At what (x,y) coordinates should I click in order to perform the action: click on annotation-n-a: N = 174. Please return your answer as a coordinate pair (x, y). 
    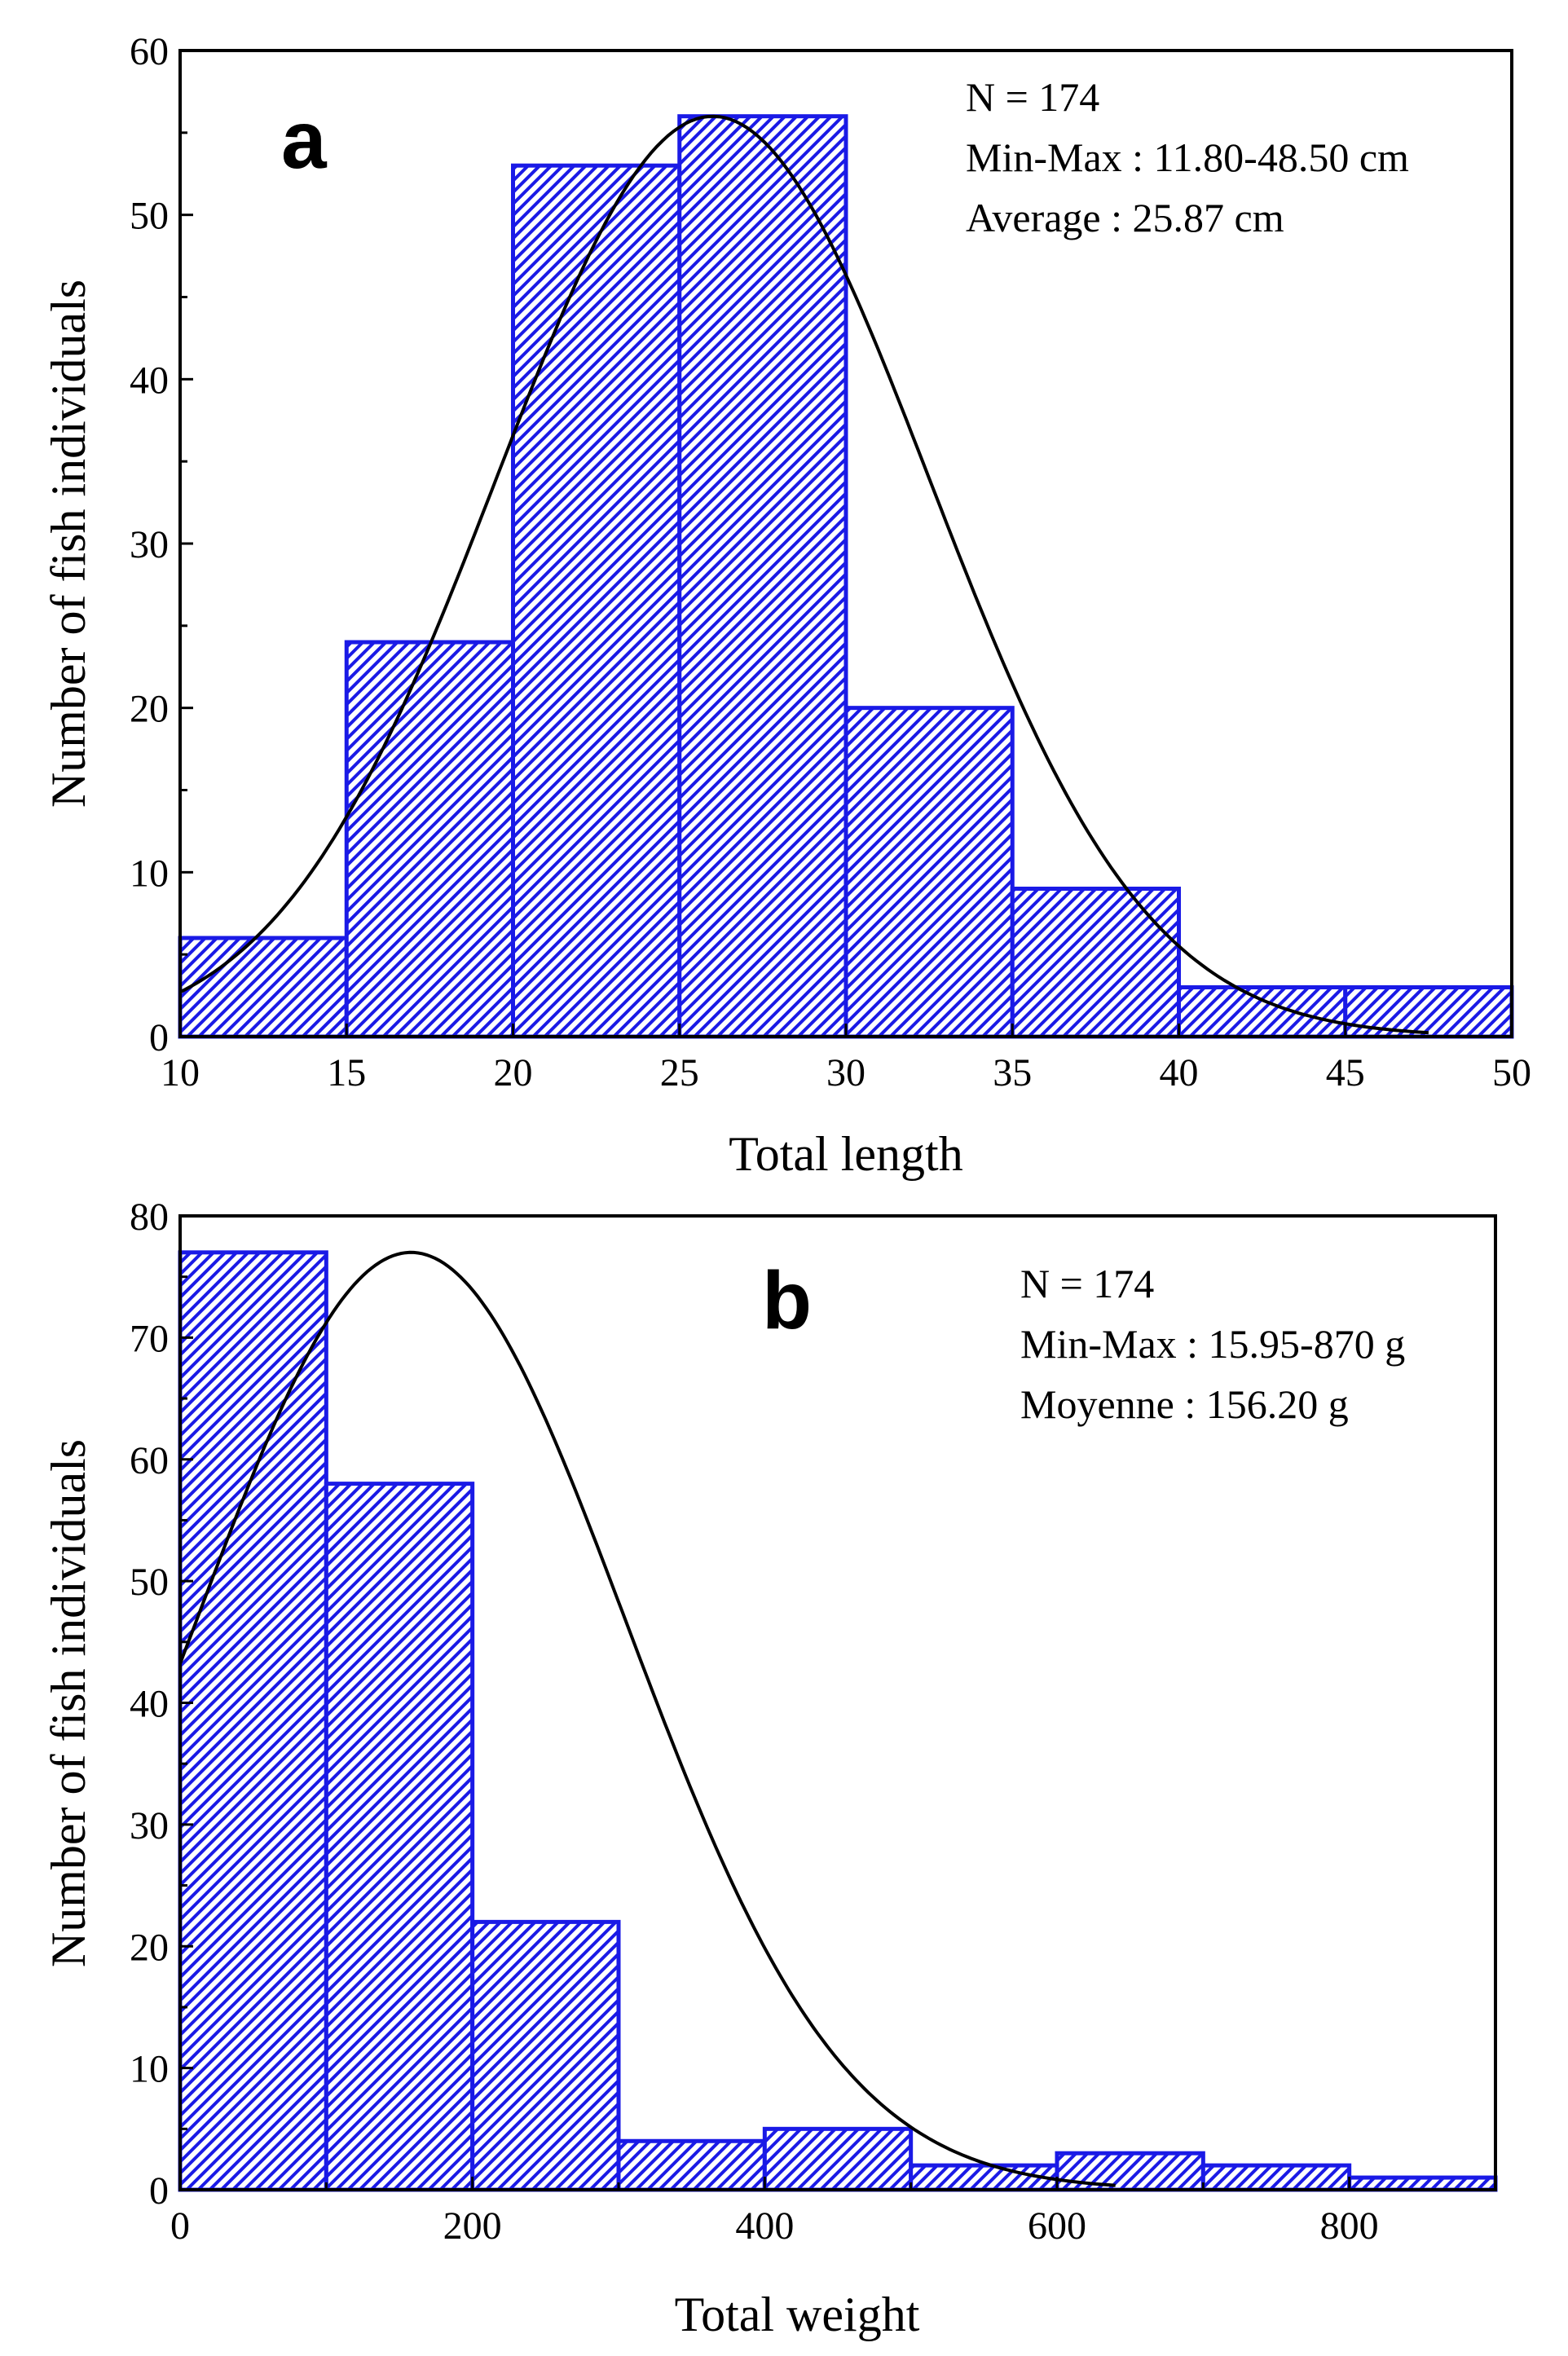
    Looking at the image, I should click on (1032, 97).